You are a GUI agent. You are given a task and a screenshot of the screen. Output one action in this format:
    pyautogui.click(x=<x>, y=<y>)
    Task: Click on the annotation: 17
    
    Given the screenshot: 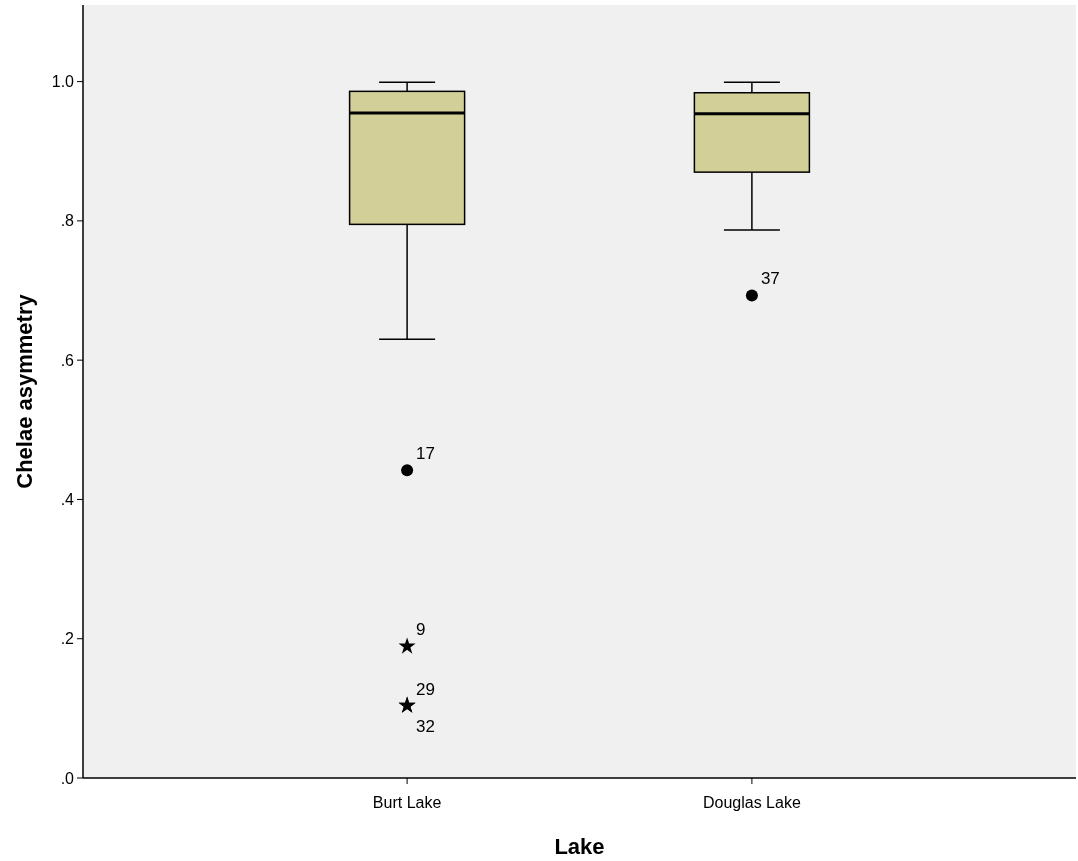 What is the action you would take?
    pyautogui.click(x=426, y=454)
    